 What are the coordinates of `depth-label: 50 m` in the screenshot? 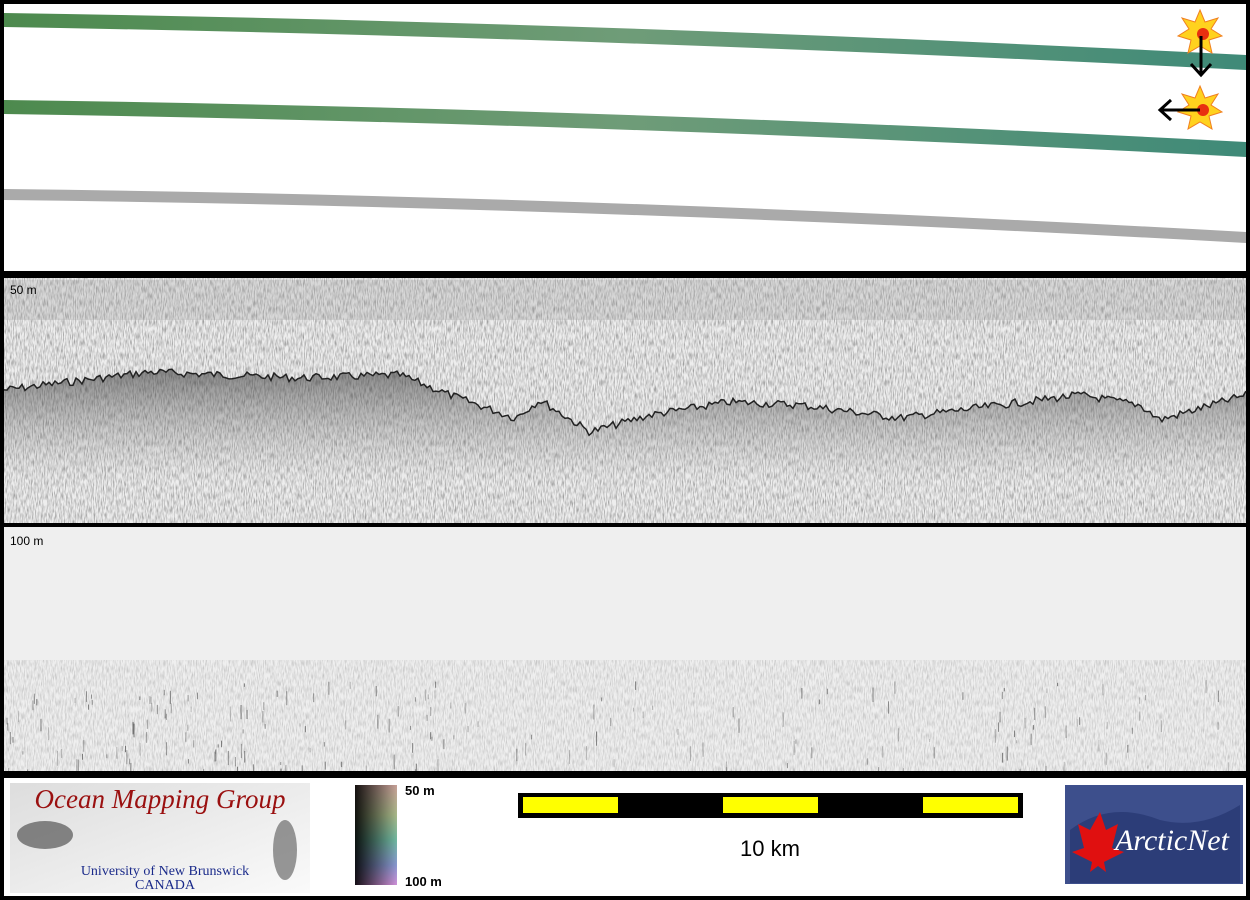 It's located at (23, 290).